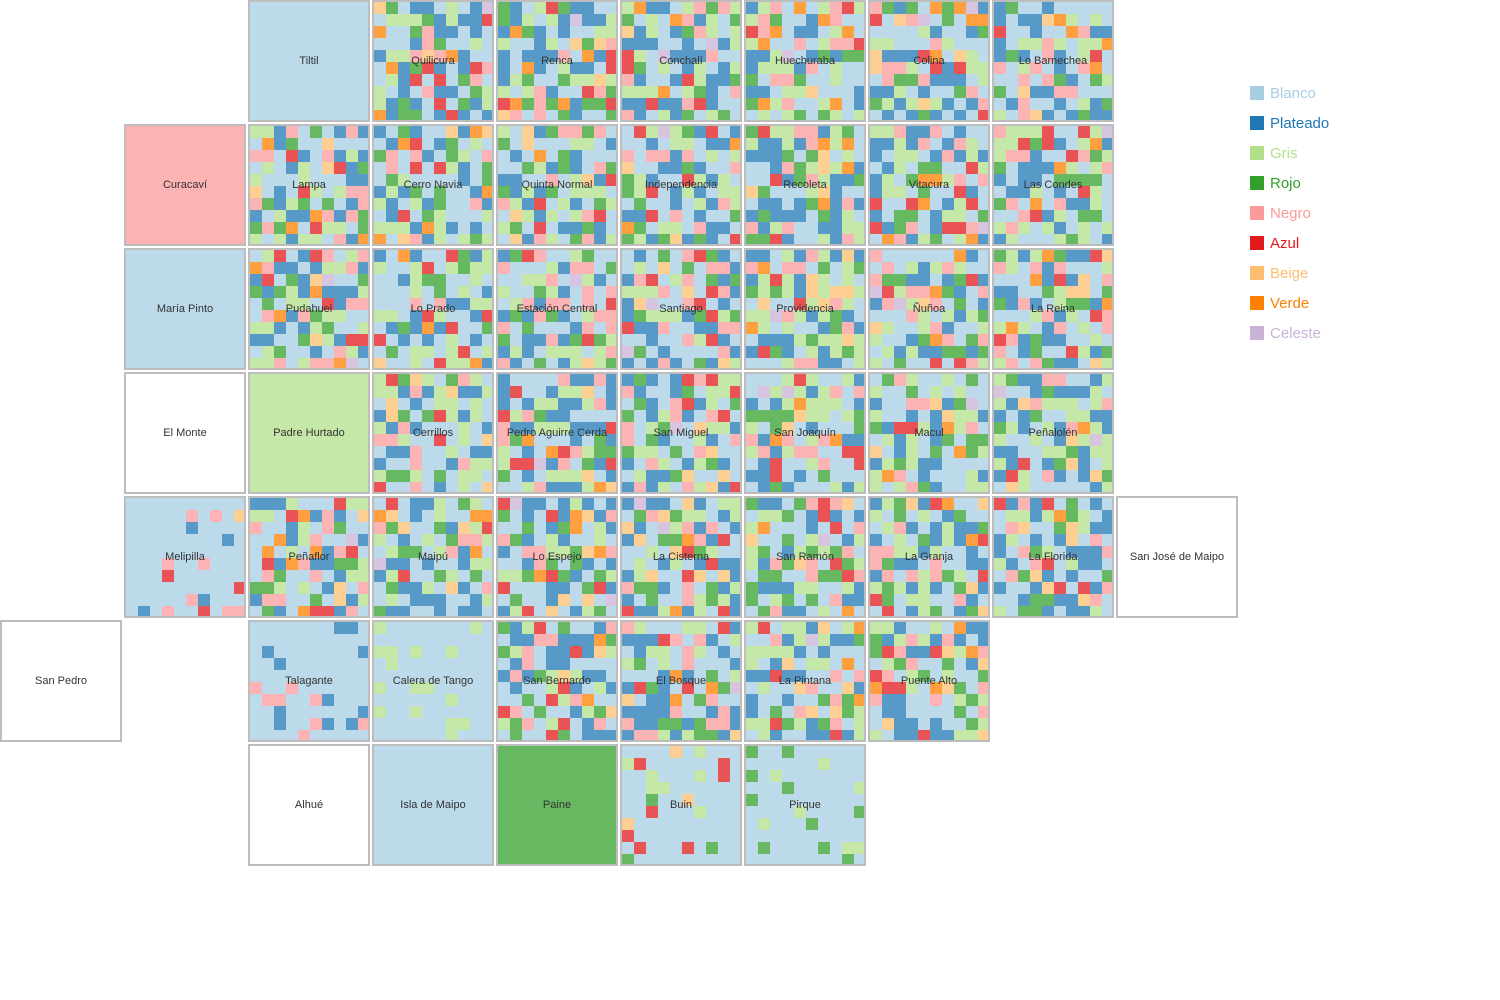 The height and width of the screenshot is (1000, 1500). I want to click on commune-tile: Pirque, so click(805, 805).